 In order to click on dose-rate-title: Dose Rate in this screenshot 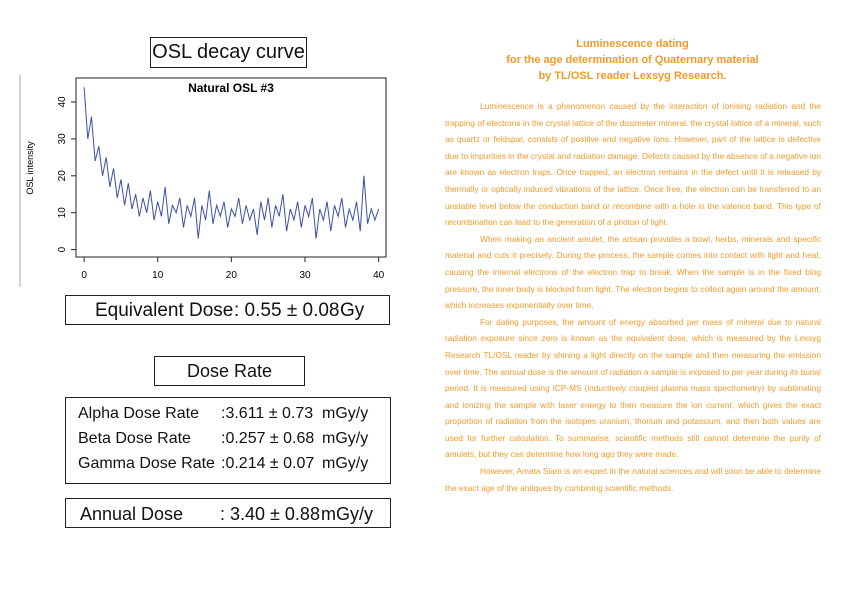, I will do `click(229, 371)`.